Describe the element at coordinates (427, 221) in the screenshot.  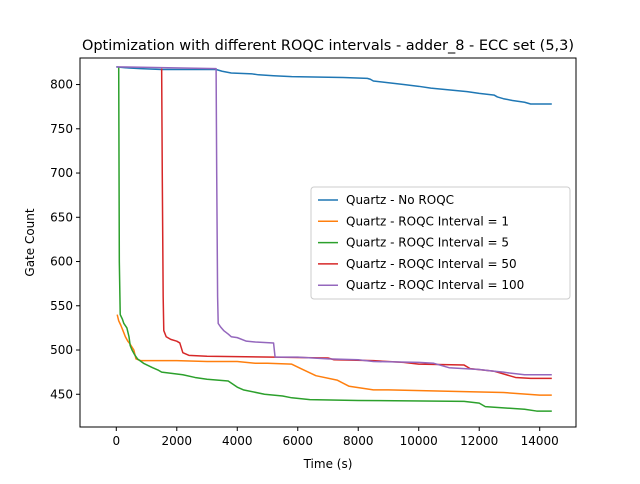
I see `legend-label-2: Quartz - ROQC Interval = 1` at that location.